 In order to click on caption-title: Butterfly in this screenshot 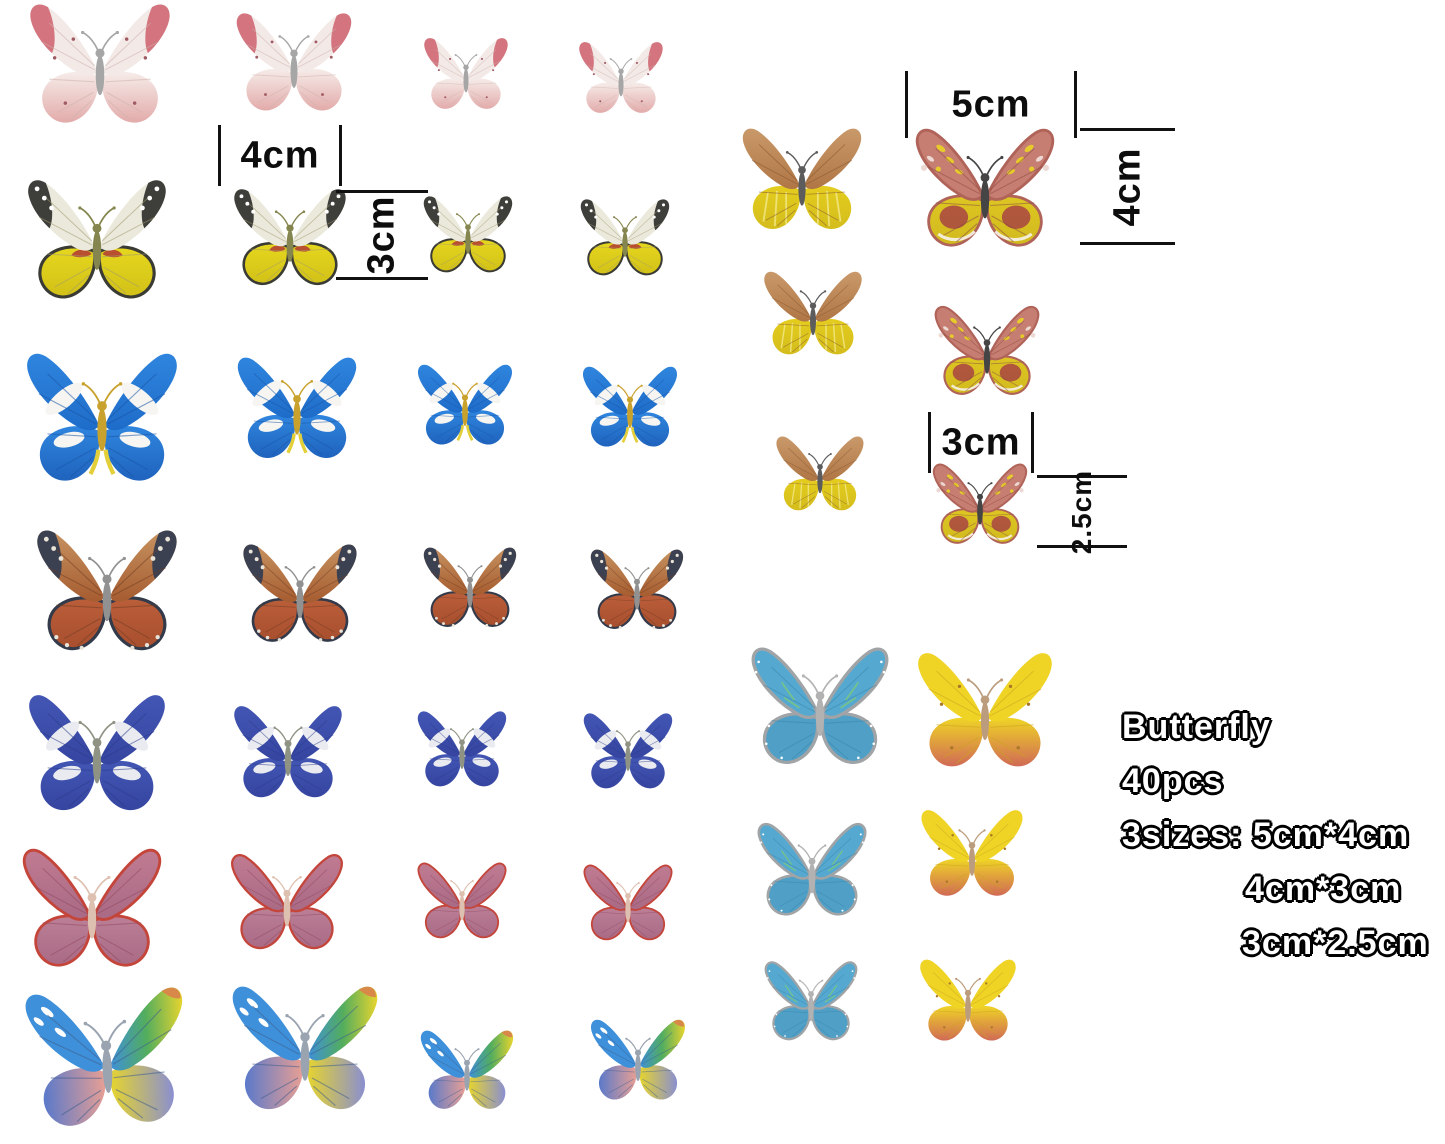, I will do `click(1196, 727)`.